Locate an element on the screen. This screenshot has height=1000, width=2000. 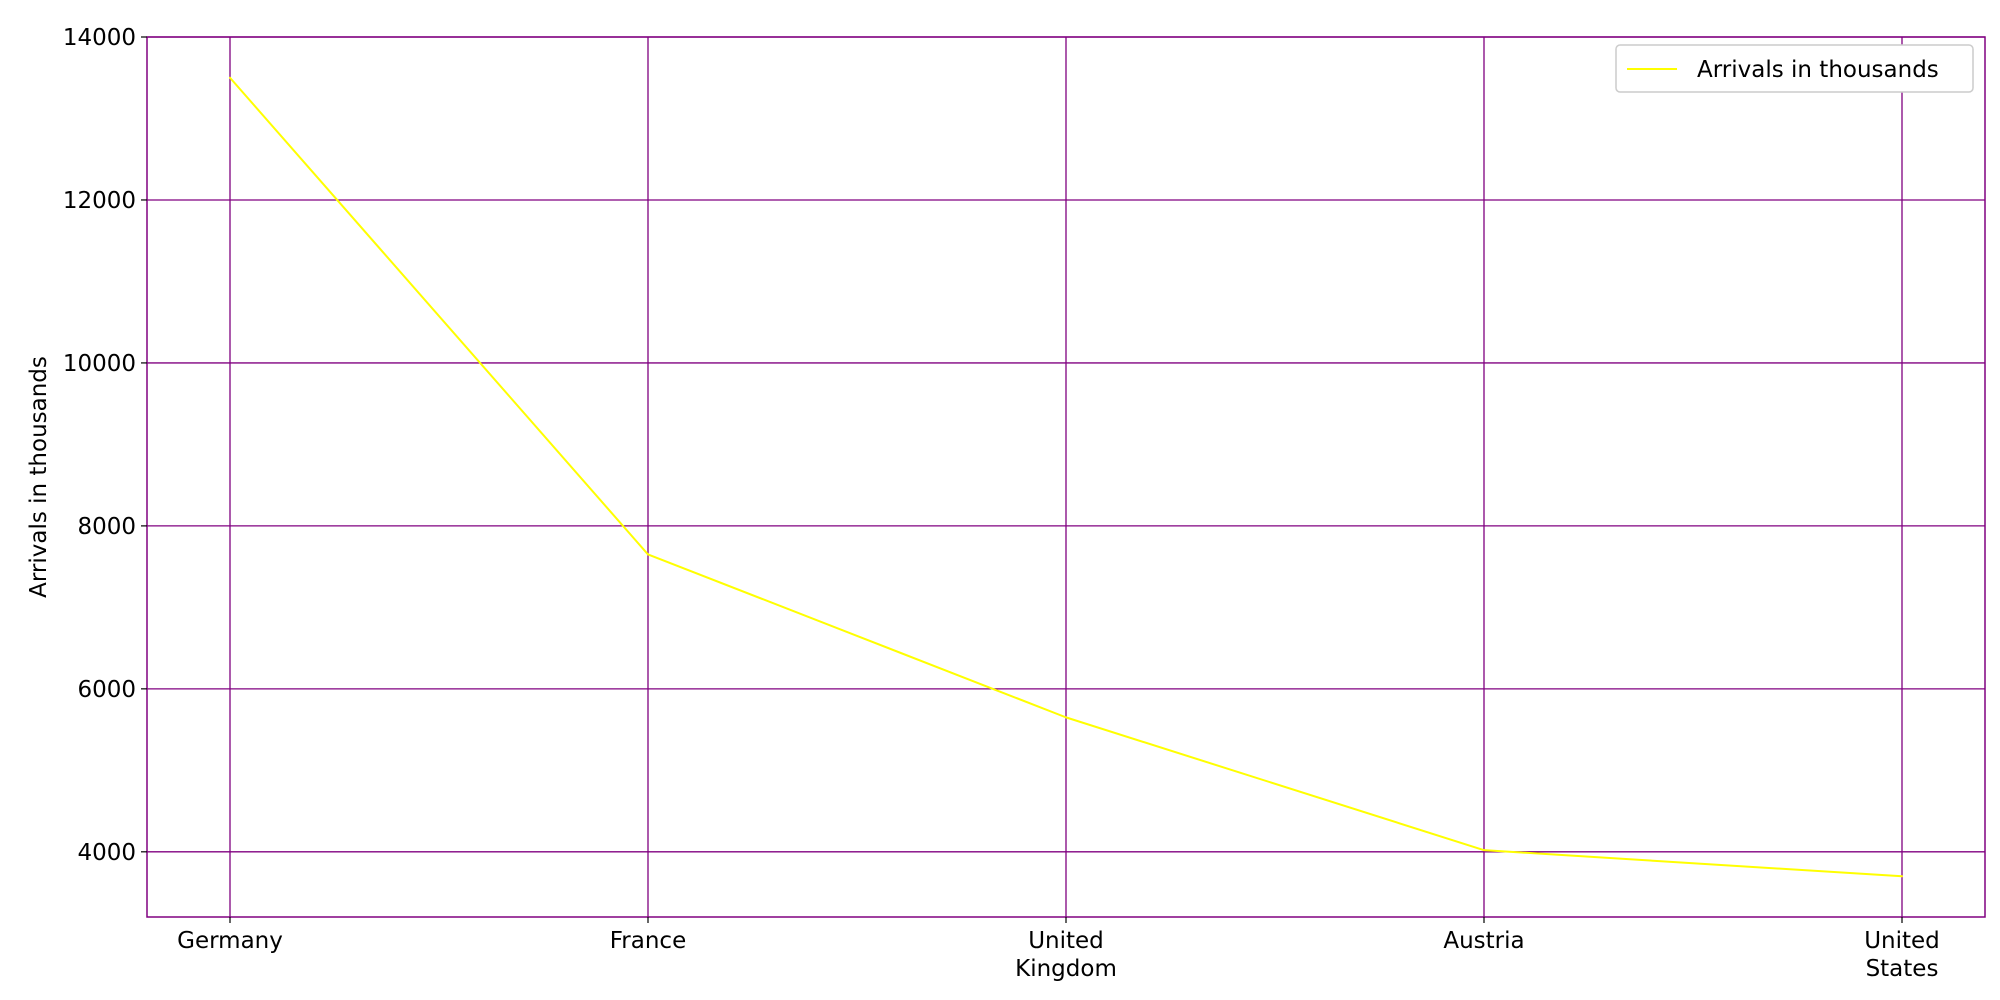
legend: Arrivals in thousands is located at coordinates (1794, 68).